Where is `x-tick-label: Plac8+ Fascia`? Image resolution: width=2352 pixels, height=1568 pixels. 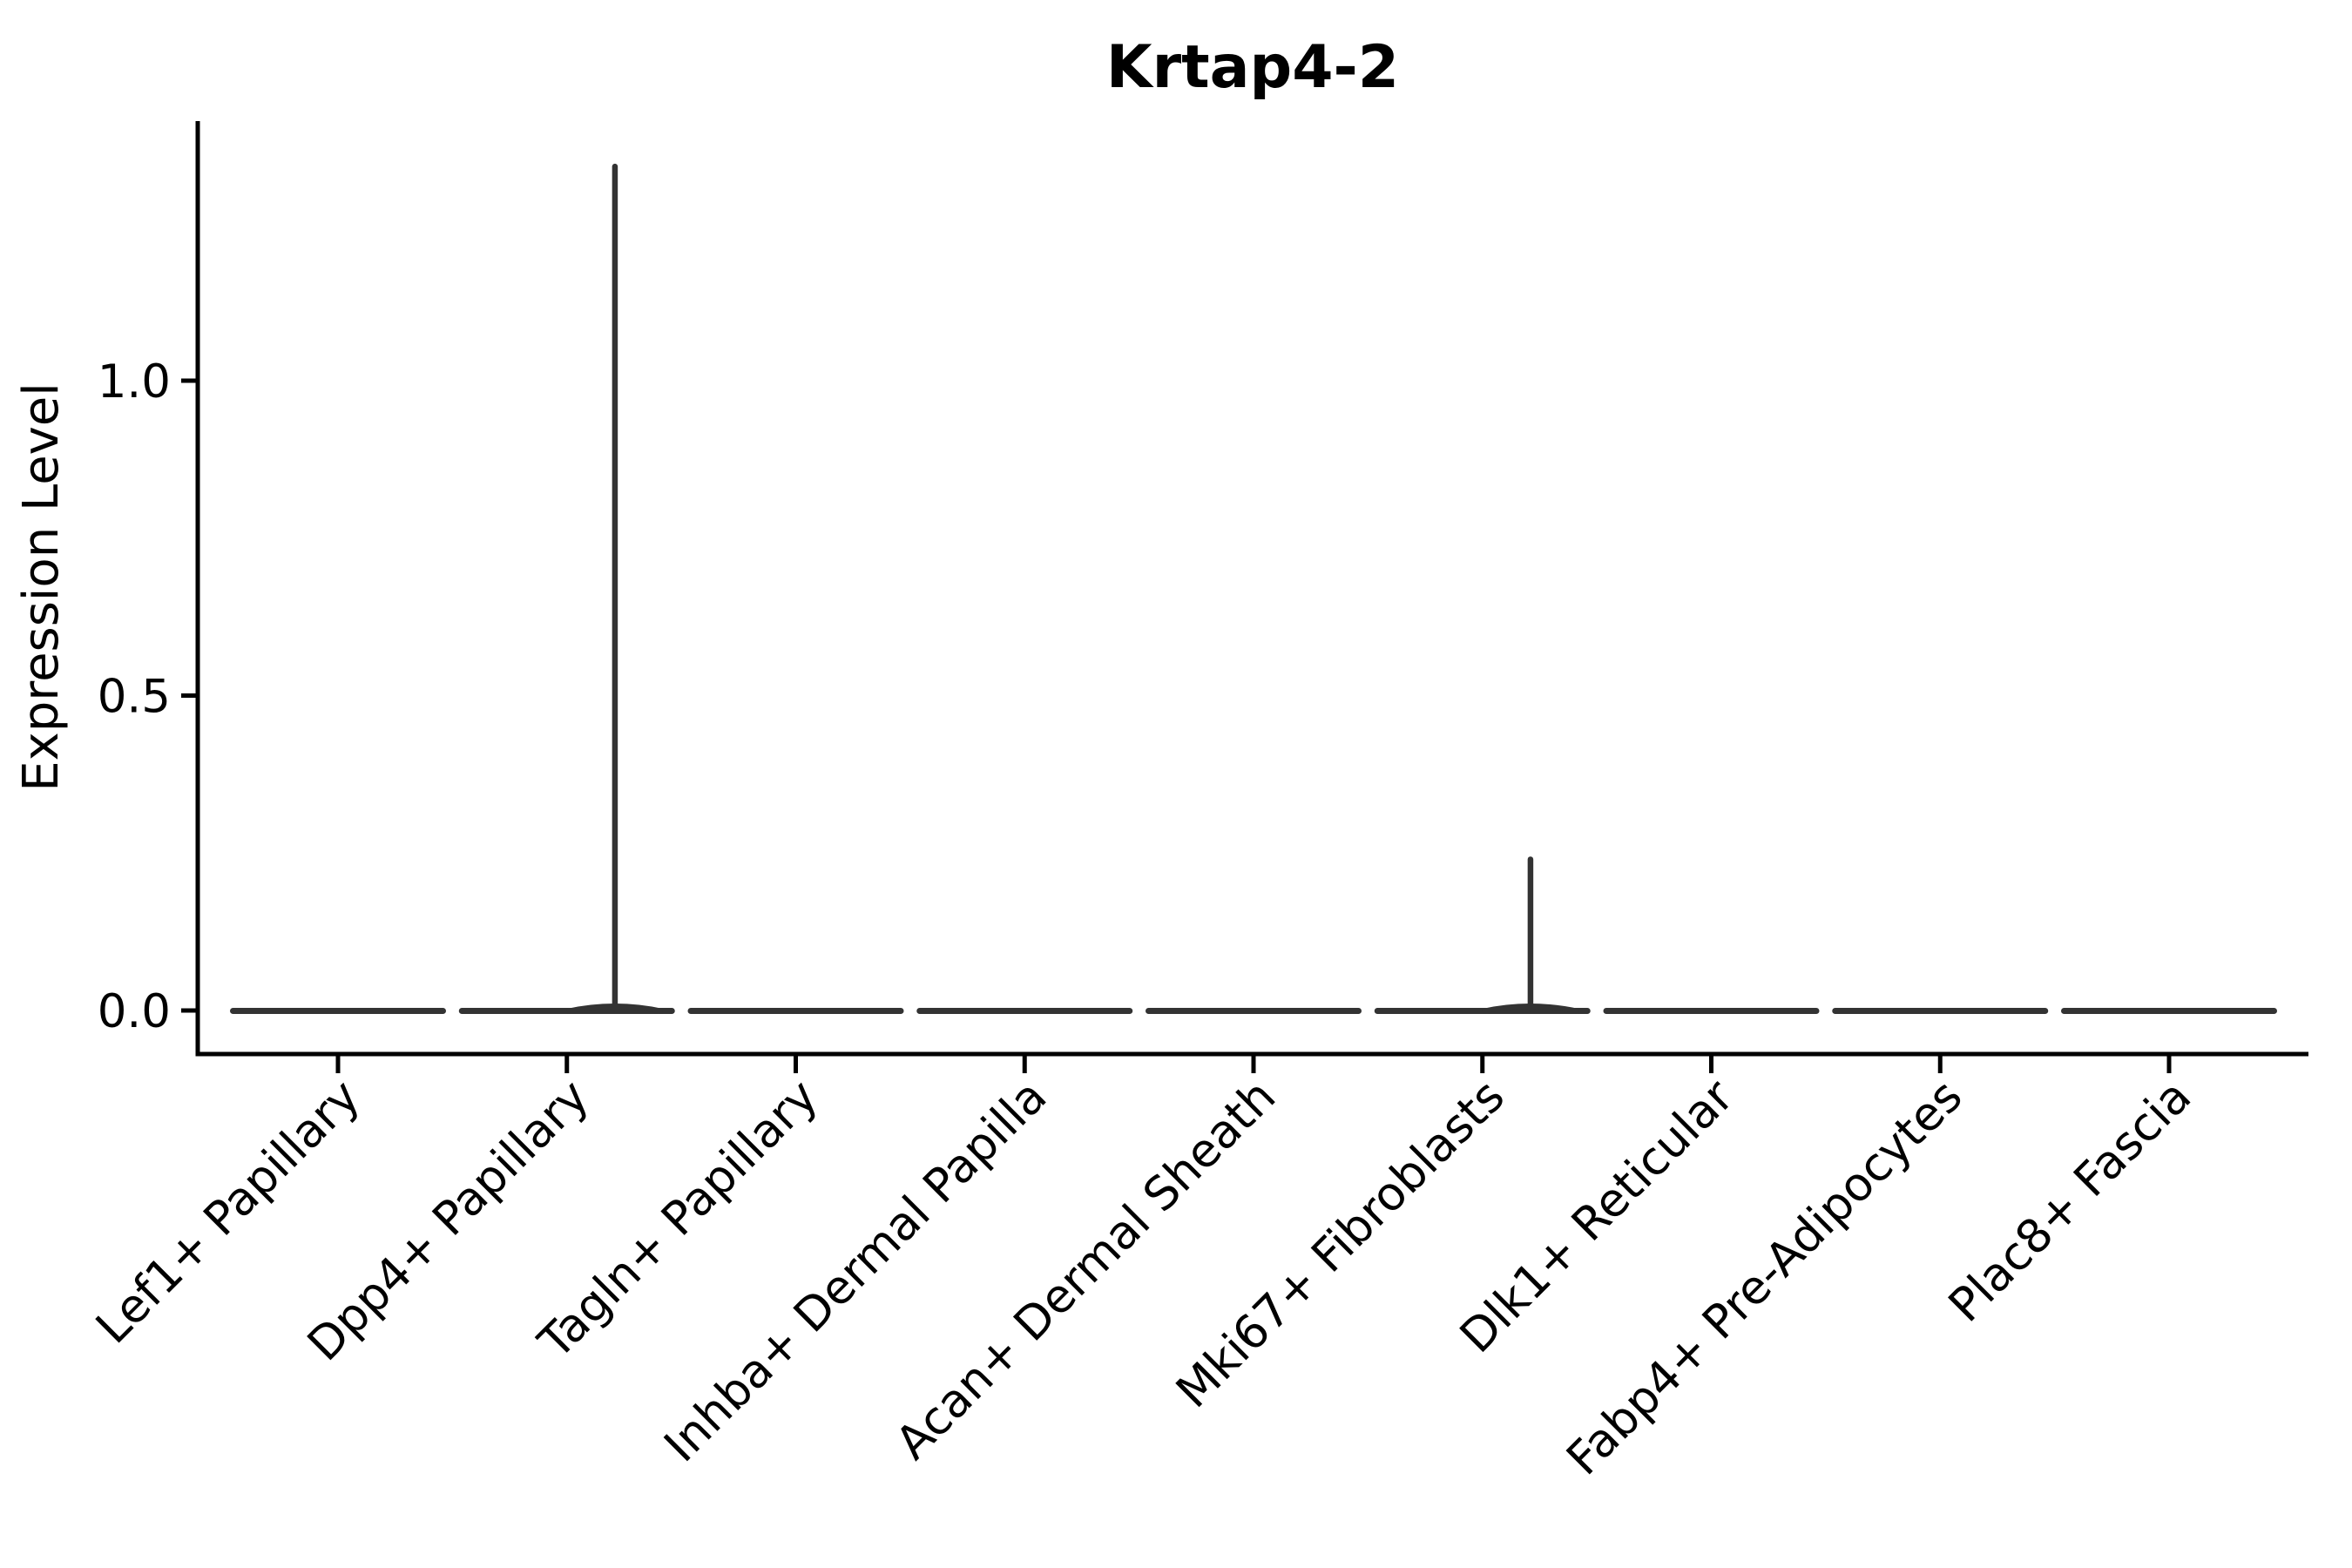
x-tick-label: Plac8+ Fascia is located at coordinates (2070, 1201).